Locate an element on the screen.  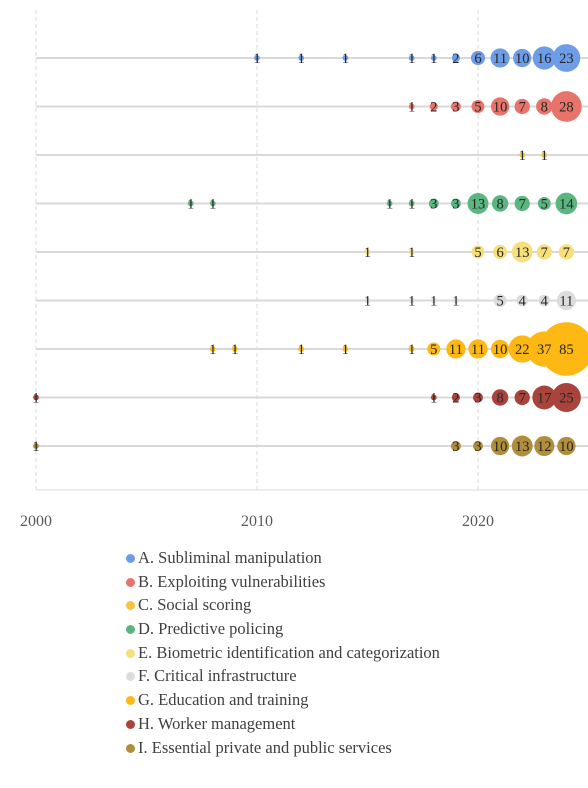
x-tick-2020: 2020 is located at coordinates (478, 521).